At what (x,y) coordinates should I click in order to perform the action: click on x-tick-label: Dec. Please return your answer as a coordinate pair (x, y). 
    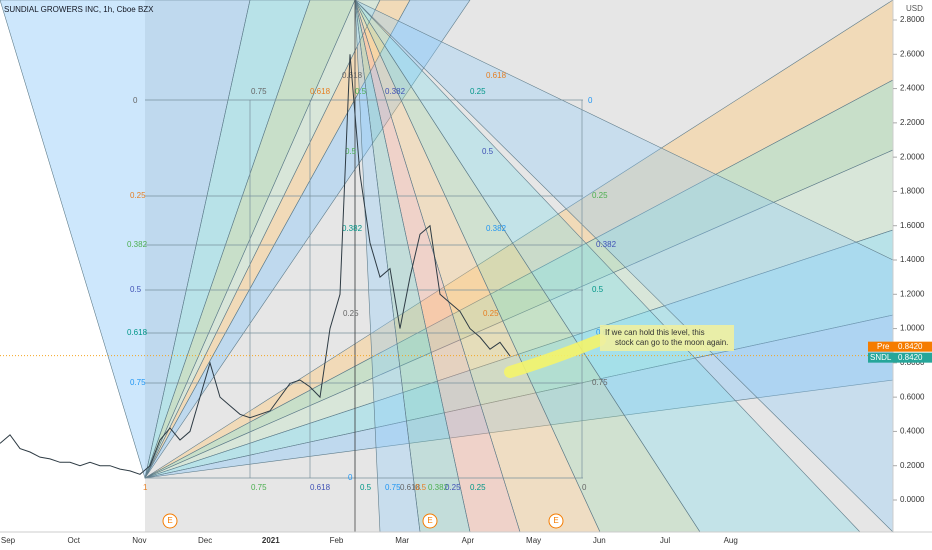
    Looking at the image, I should click on (205, 540).